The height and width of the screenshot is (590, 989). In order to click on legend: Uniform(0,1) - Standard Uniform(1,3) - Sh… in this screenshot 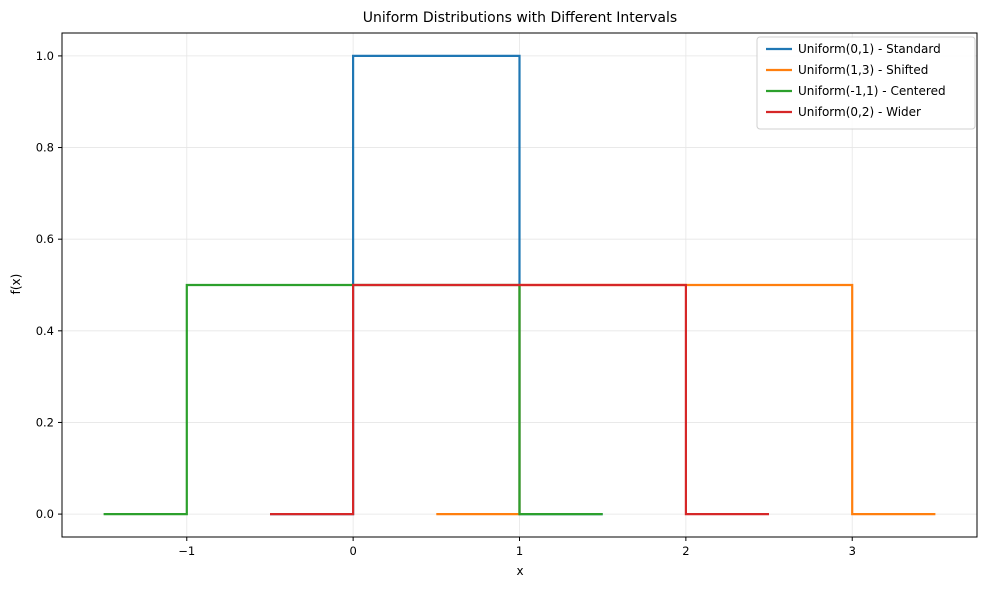, I will do `click(866, 83)`.